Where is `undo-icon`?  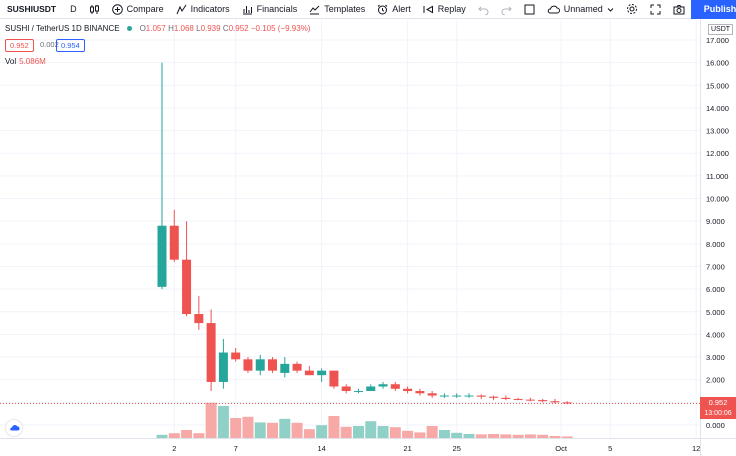 undo-icon is located at coordinates (483, 9).